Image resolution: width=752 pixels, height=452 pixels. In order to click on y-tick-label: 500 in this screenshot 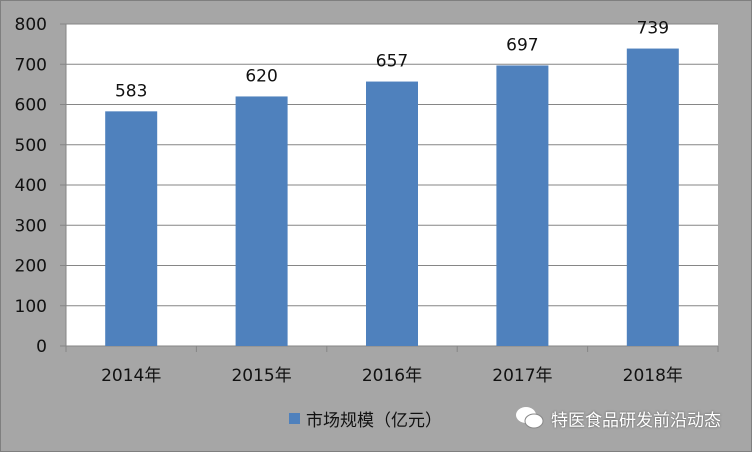, I will do `click(31, 146)`.